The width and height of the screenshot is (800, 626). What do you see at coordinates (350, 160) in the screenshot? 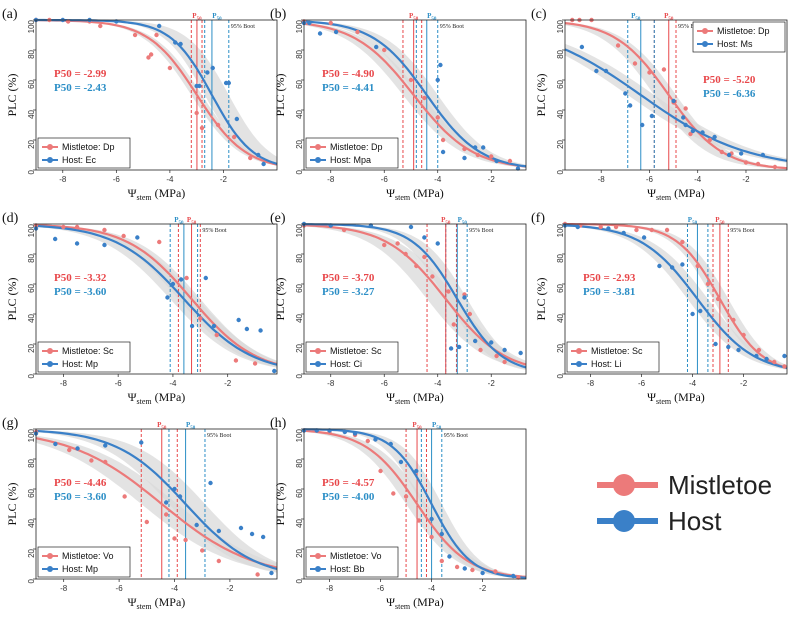
I see `panel-legend-host-label: Host: Mpa` at bounding box center [350, 160].